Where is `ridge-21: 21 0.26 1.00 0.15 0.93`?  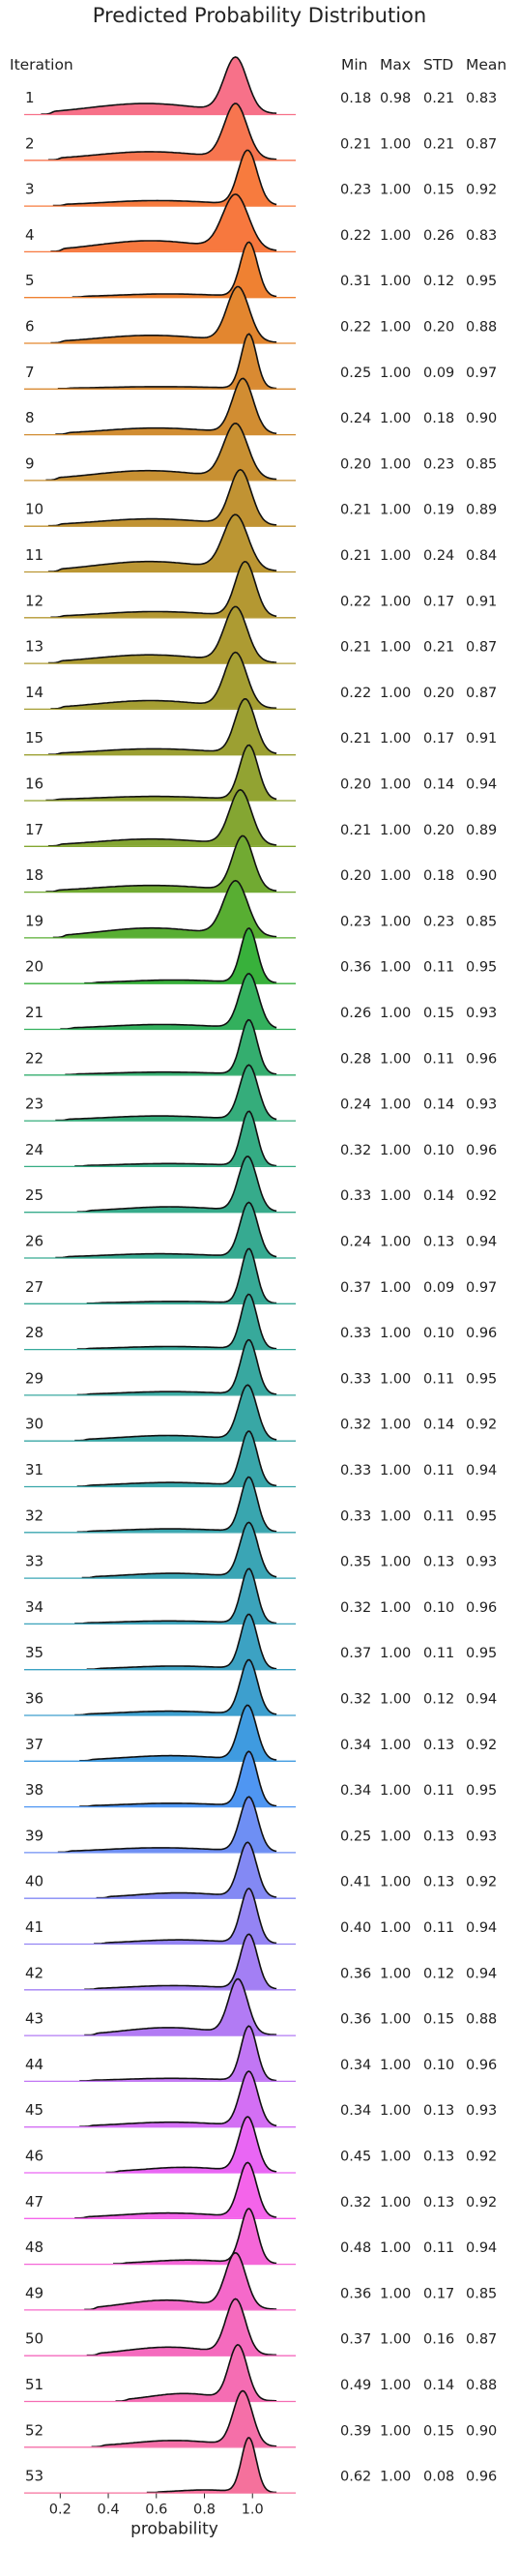 ridge-21: 21 0.26 1.00 0.15 0.93 is located at coordinates (261, 1002).